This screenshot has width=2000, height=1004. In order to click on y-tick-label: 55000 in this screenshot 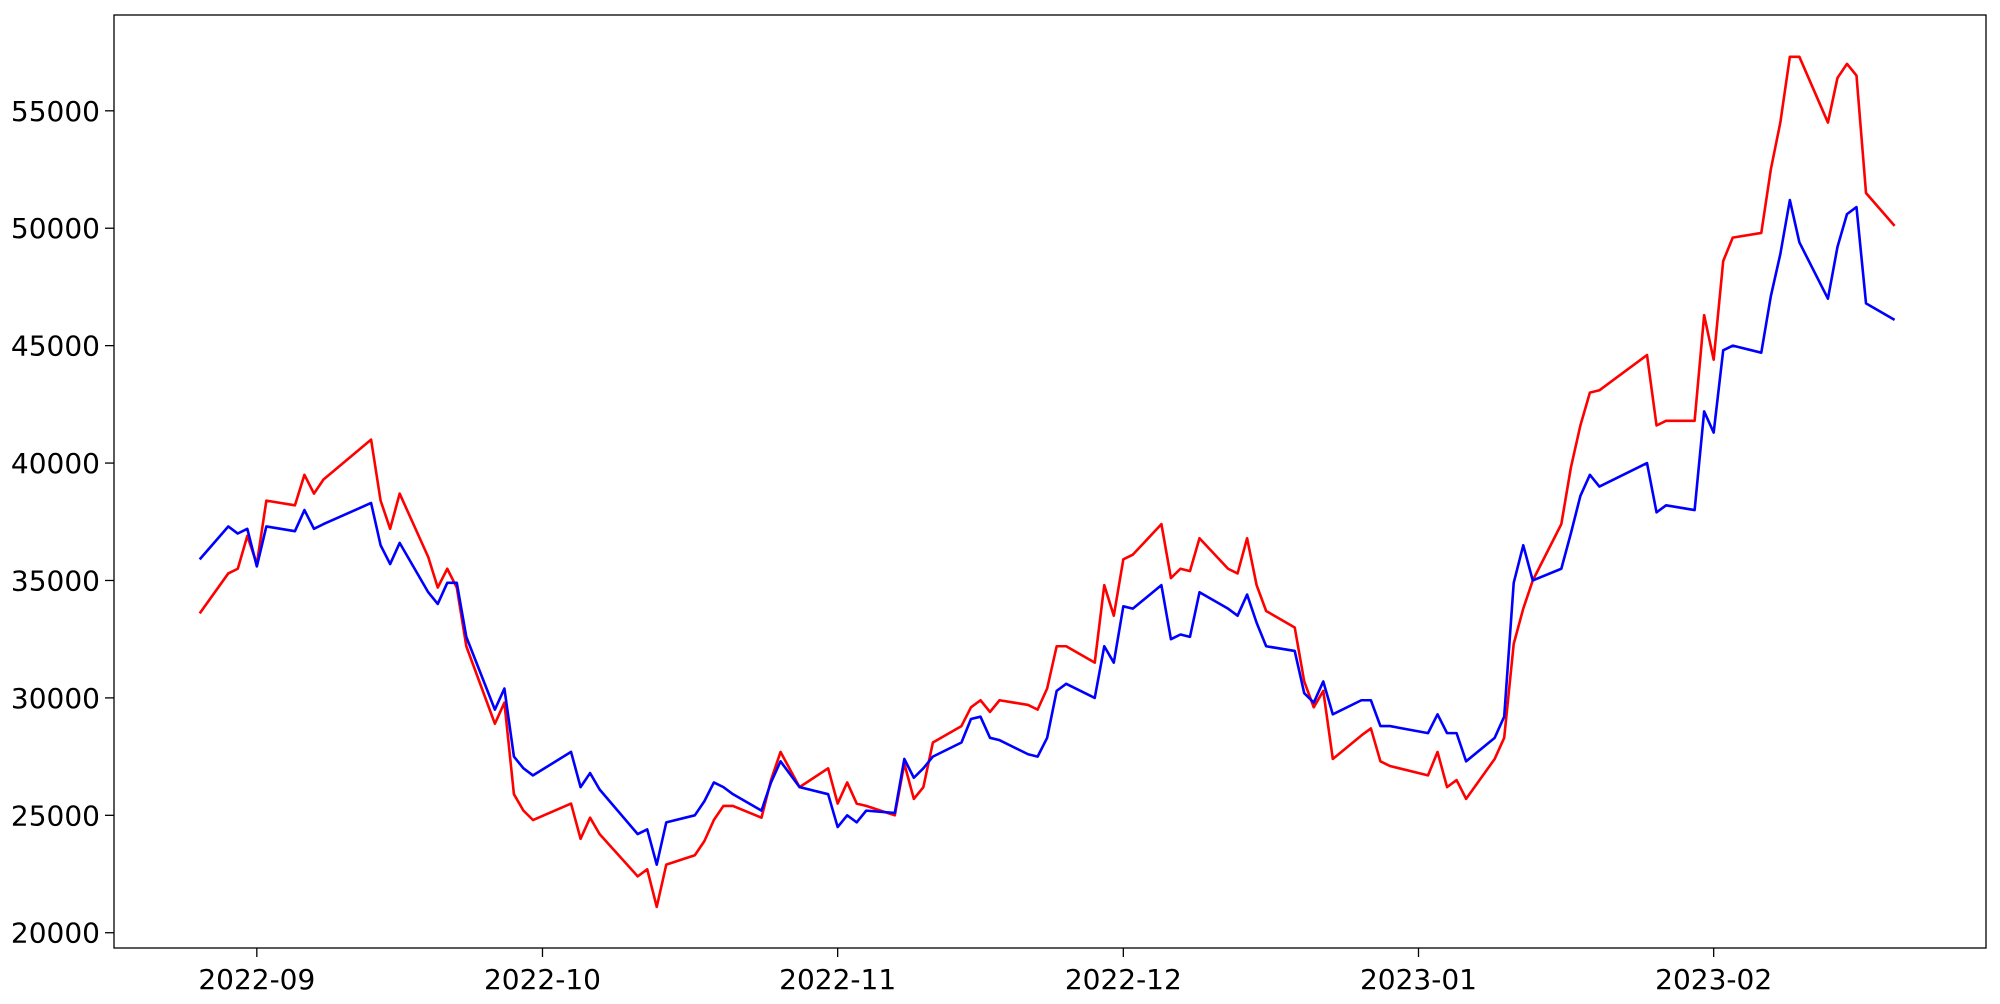, I will do `click(55, 111)`.